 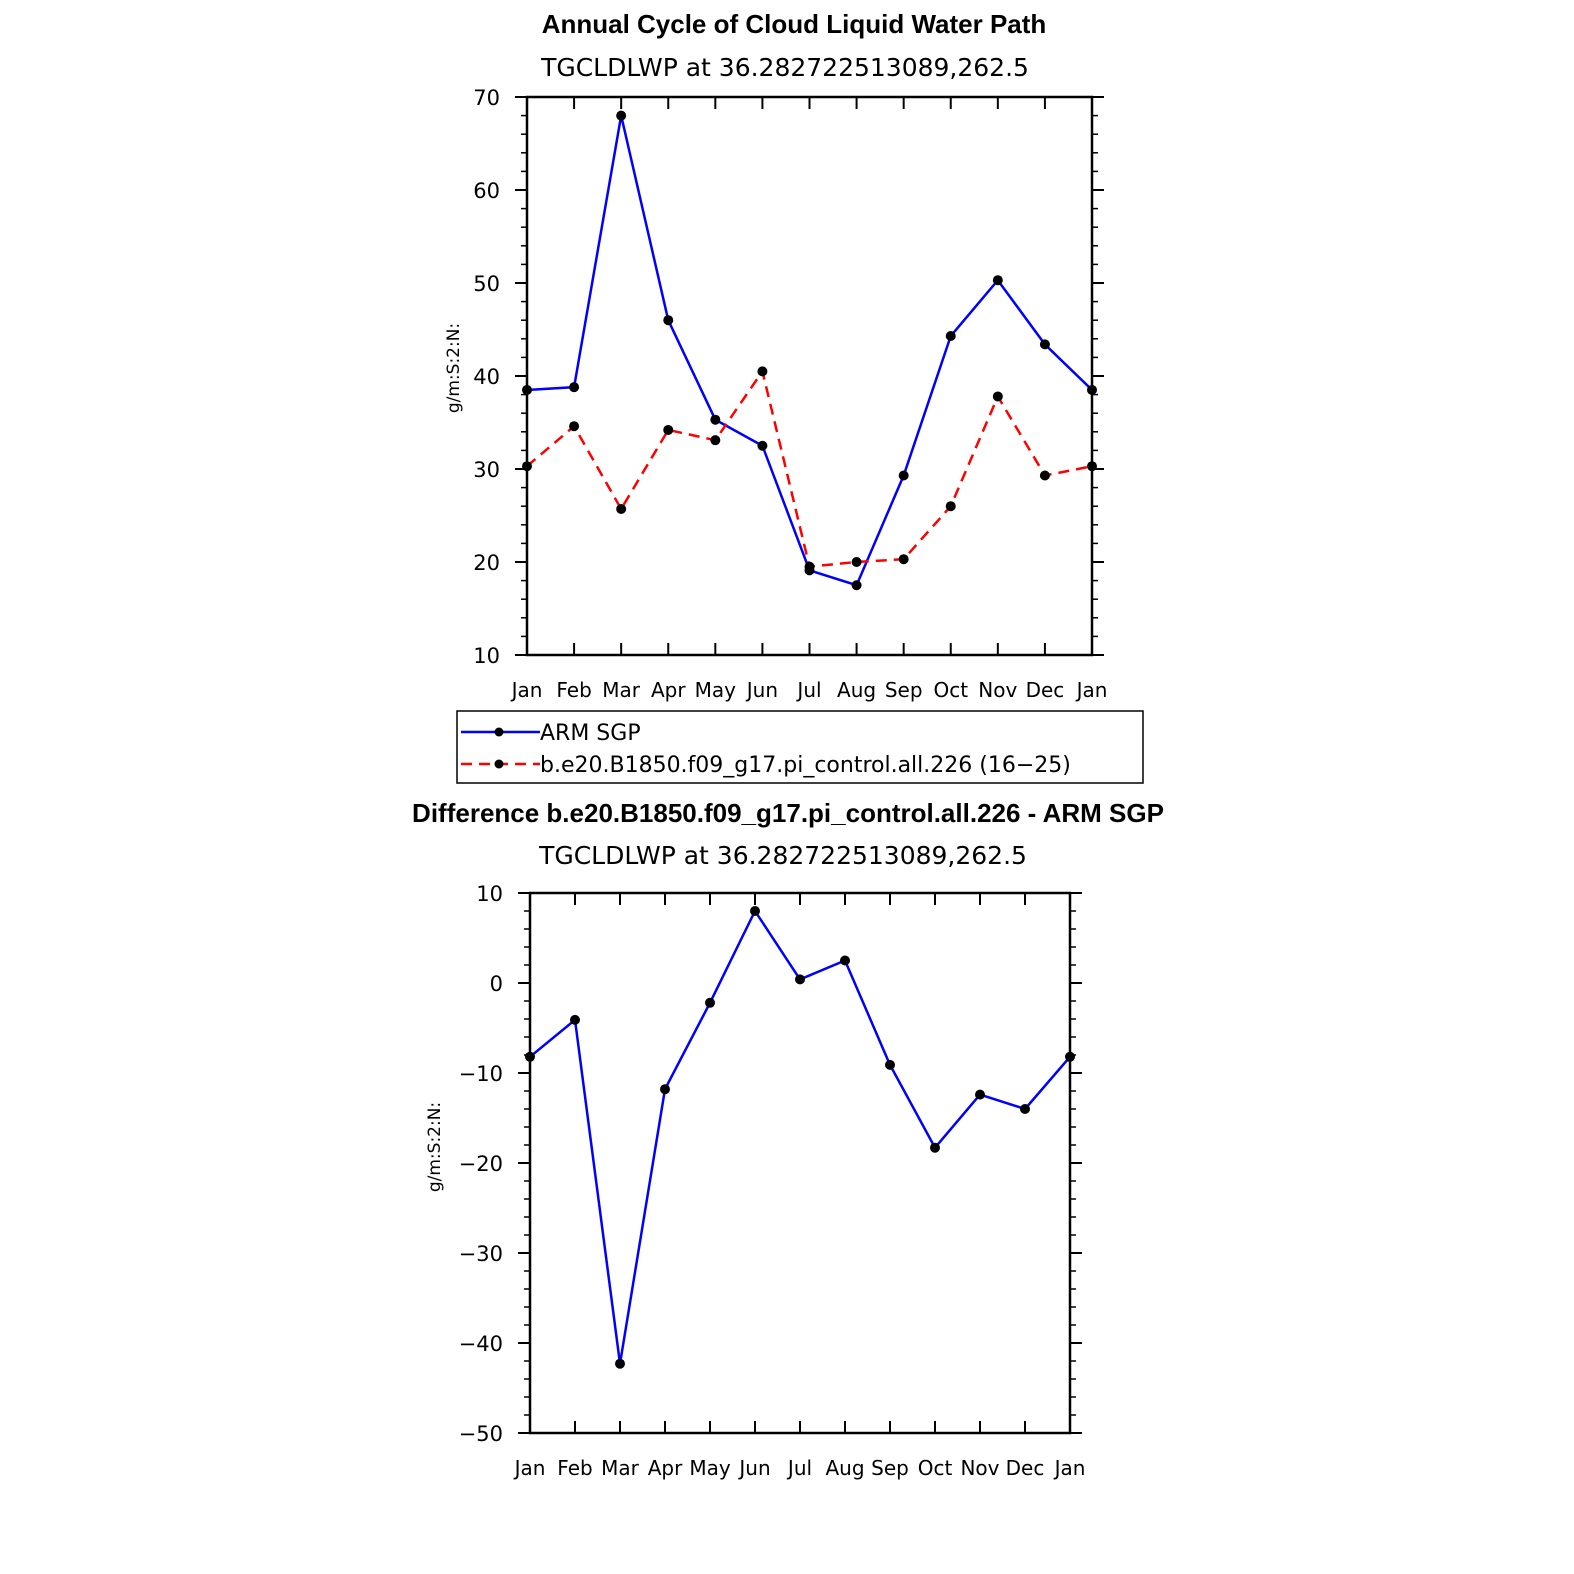 What do you see at coordinates (496, 984) in the screenshot?
I see `y-tick-label: 0` at bounding box center [496, 984].